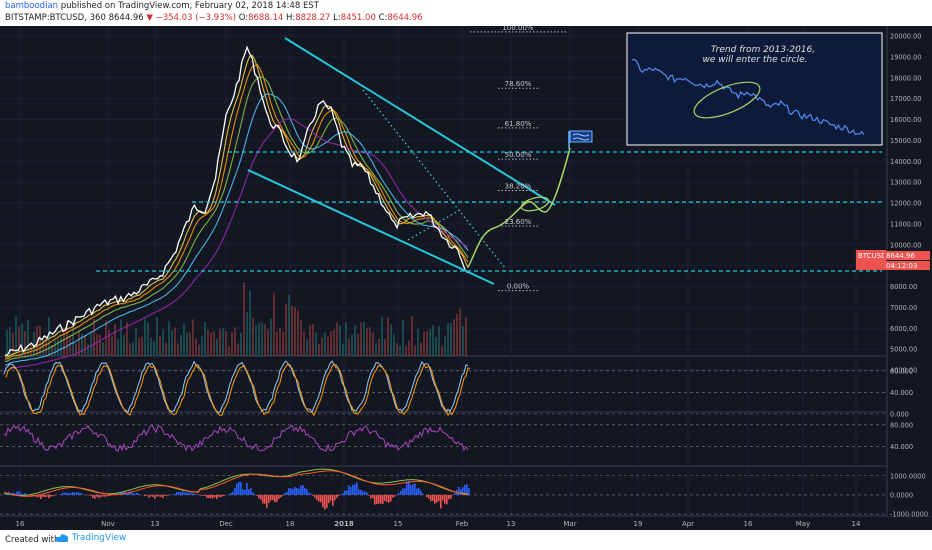 This screenshot has width=932, height=550. Describe the element at coordinates (290, 524) in the screenshot. I see `x-tick-label: 18` at that location.